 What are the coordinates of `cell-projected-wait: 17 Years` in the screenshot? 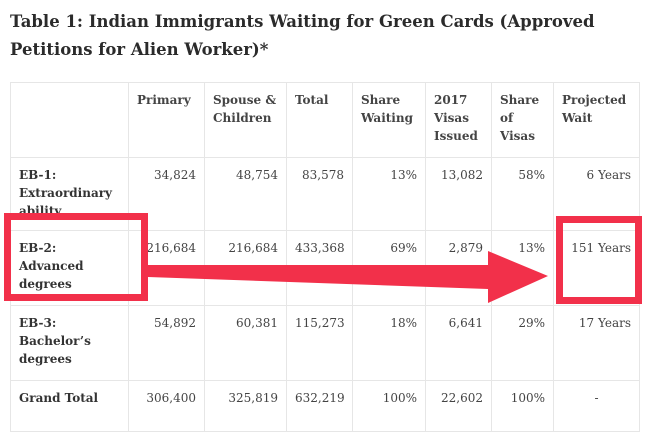 It's located at (596, 343).